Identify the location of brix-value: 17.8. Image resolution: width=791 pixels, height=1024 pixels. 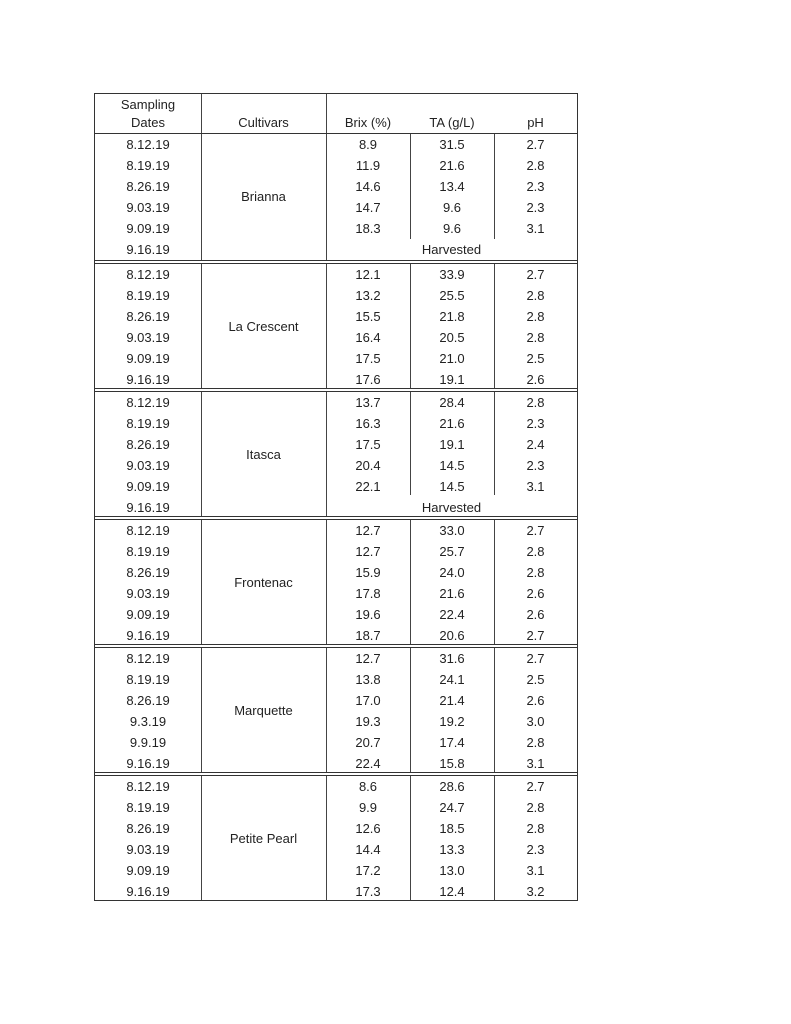
(368, 593).